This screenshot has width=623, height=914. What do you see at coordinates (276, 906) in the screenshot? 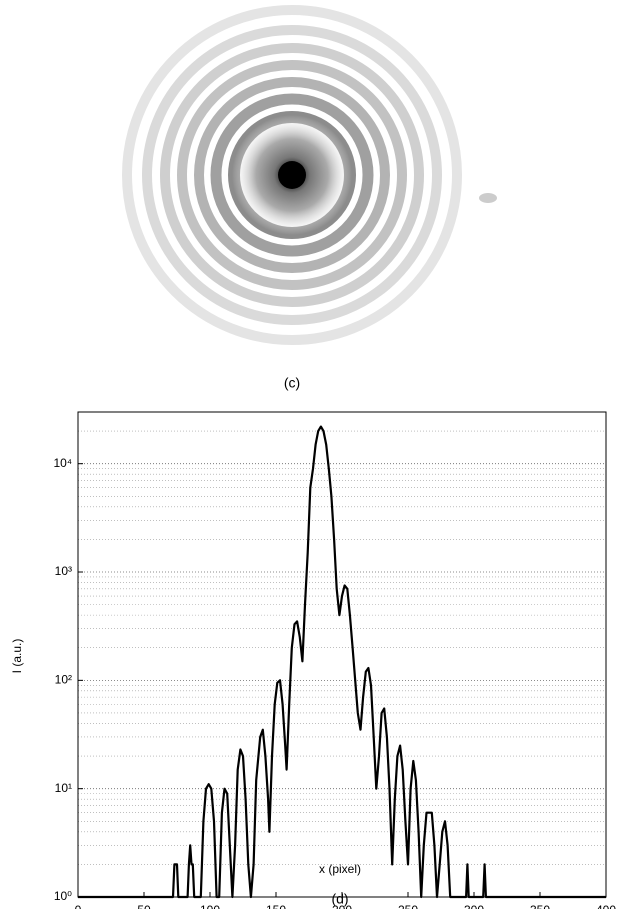
I see `x-tick-label: 150` at bounding box center [276, 906].